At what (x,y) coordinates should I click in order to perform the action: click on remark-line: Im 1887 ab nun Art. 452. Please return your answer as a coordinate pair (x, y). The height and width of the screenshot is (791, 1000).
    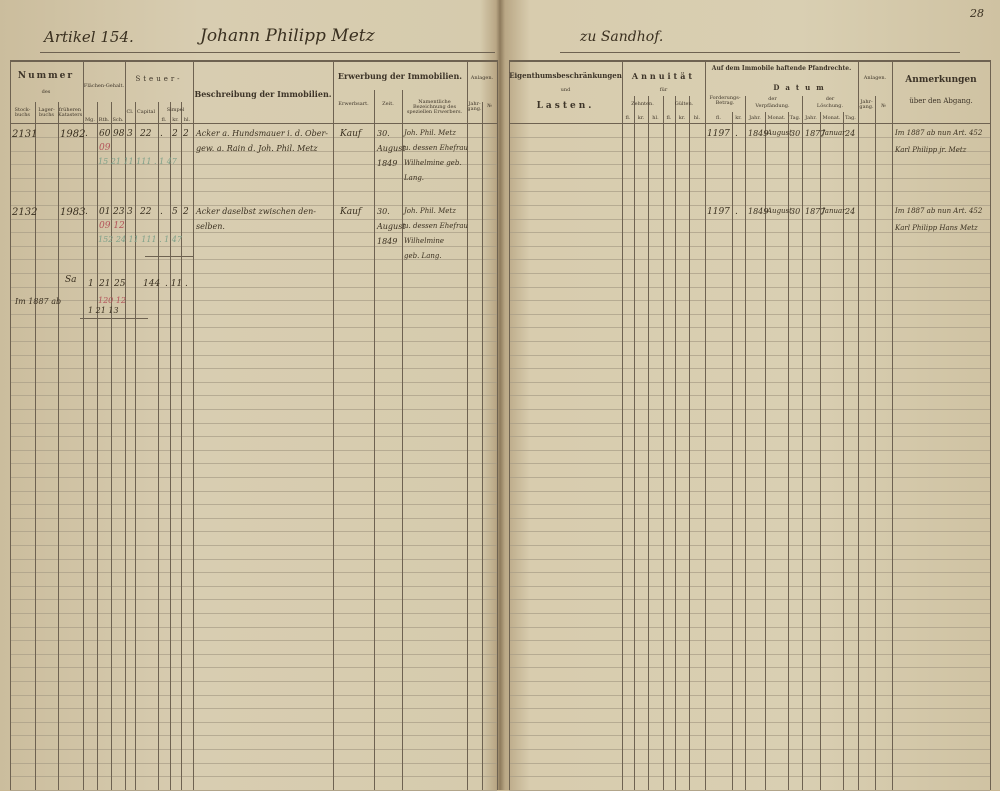
    Looking at the image, I should click on (939, 211).